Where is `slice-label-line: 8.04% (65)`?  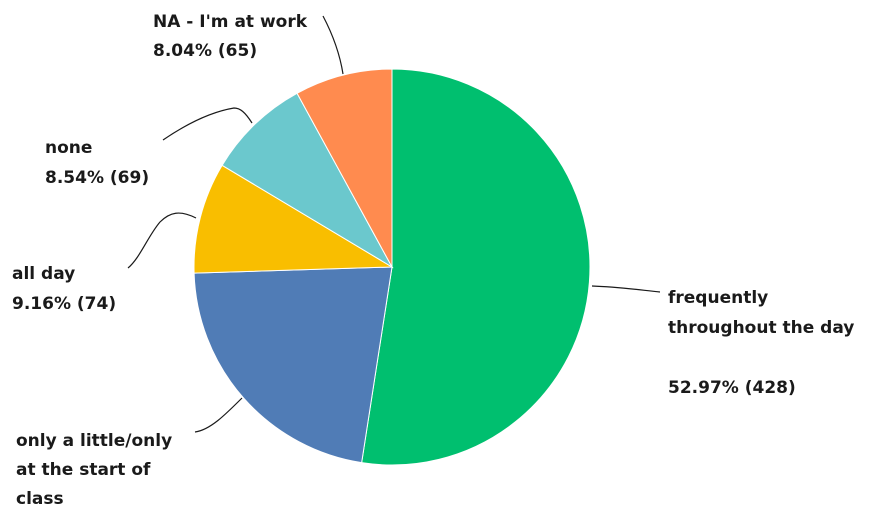 slice-label-line: 8.04% (65) is located at coordinates (205, 51).